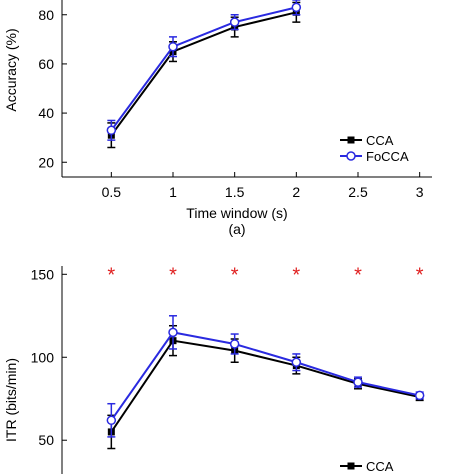  What do you see at coordinates (236, 213) in the screenshot?
I see `x-axis-label: Time window (s)` at bounding box center [236, 213].